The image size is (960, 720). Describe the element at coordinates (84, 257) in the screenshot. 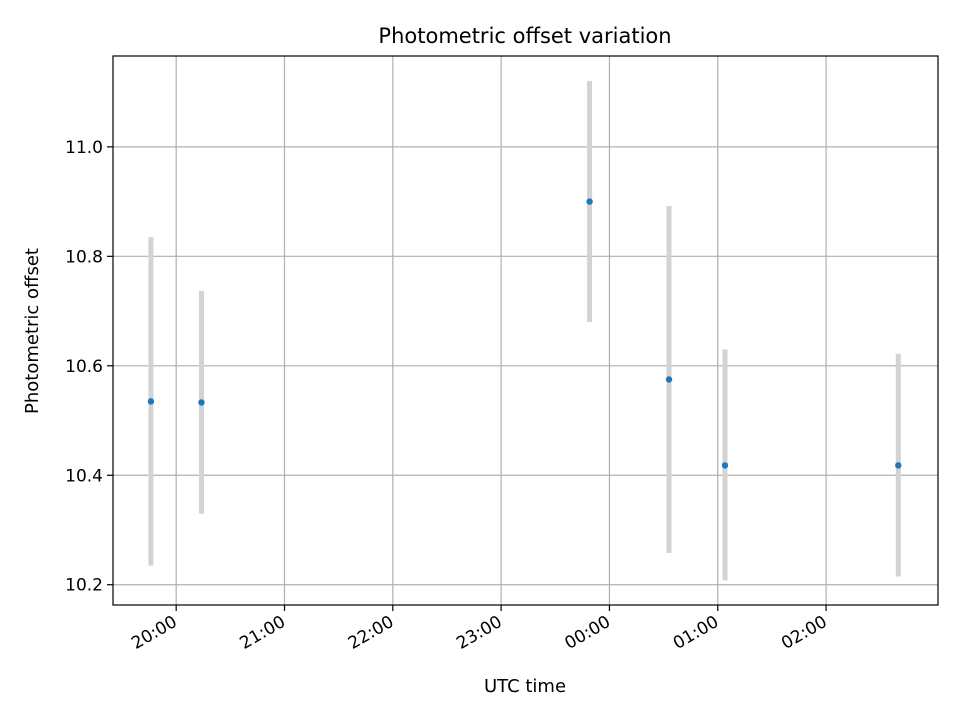

I see `y-tick-label: 10.8` at that location.